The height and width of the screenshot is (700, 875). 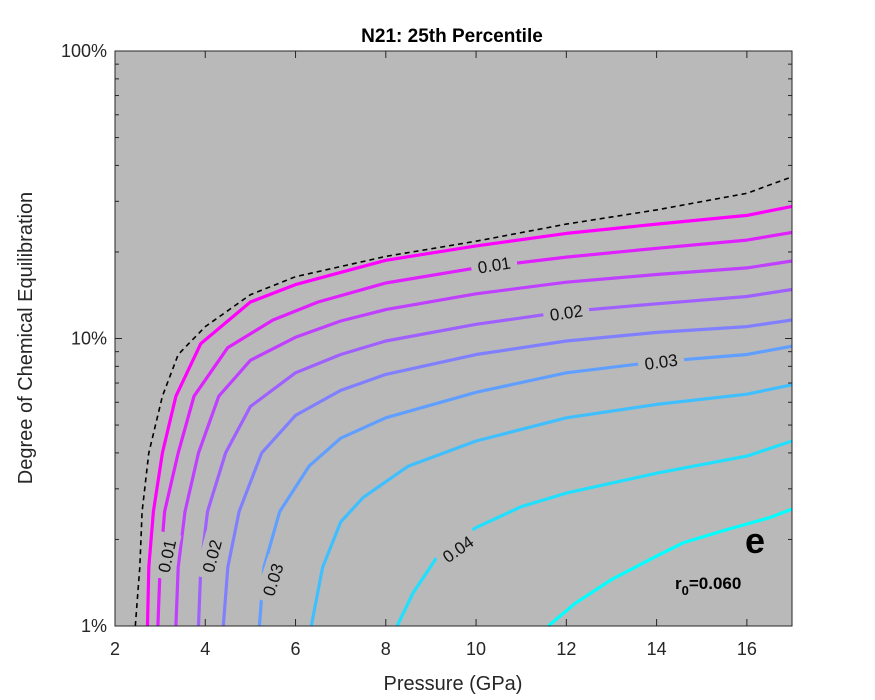 I want to click on x-tick-label: 8, so click(x=386, y=649).